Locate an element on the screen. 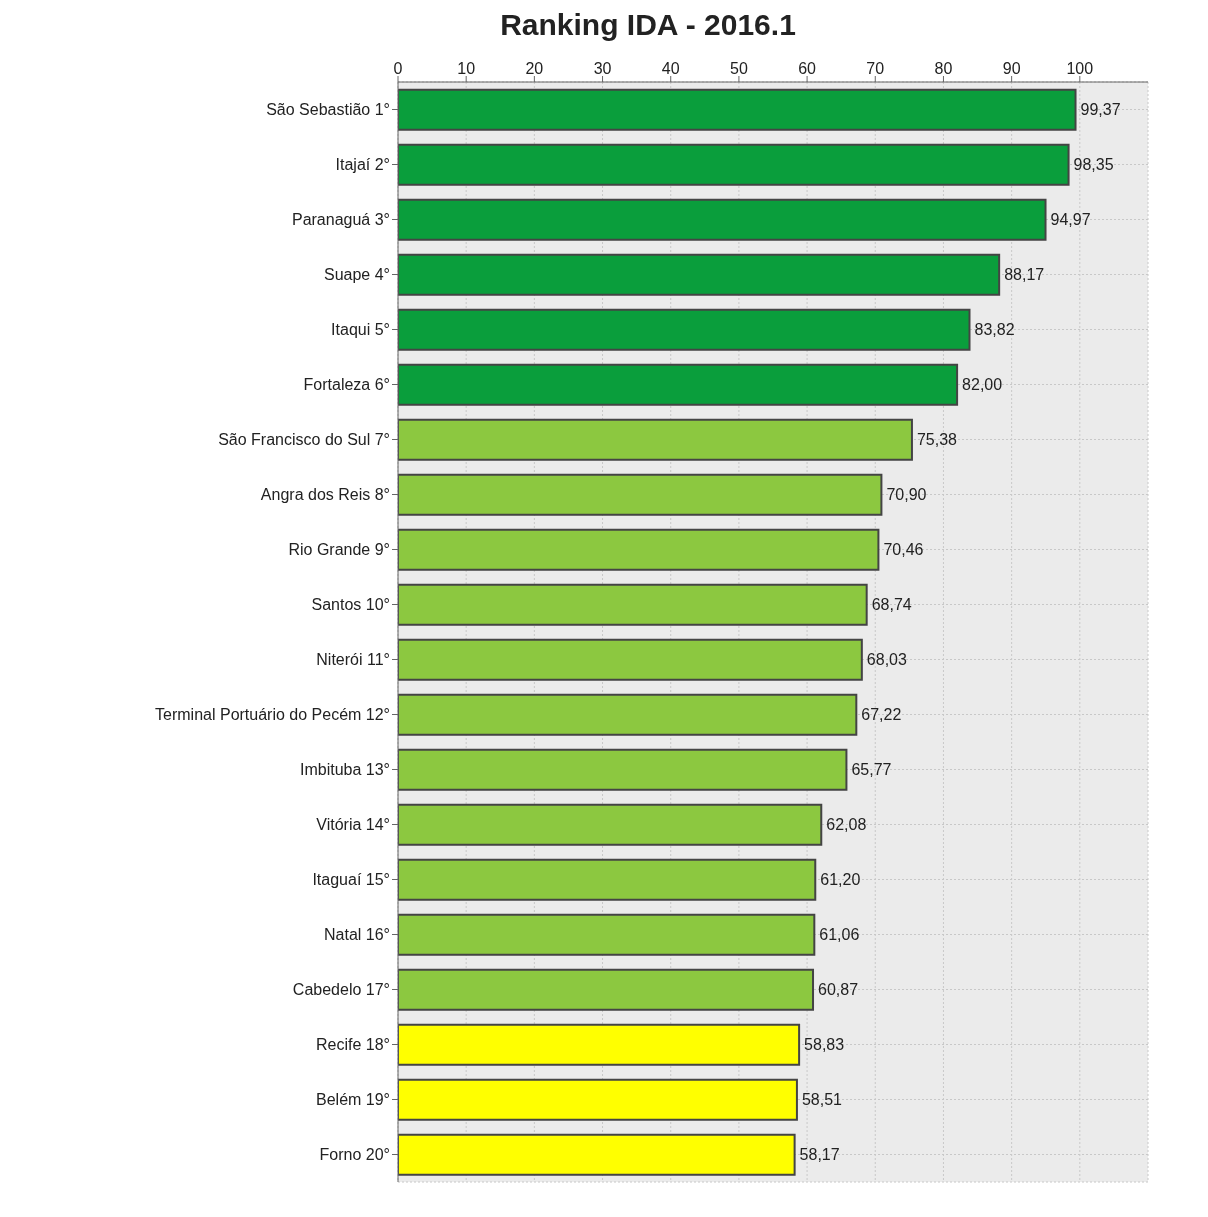 This screenshot has height=1217, width=1208. y-tick-label: Angra dos Reis 8° is located at coordinates (325, 495).